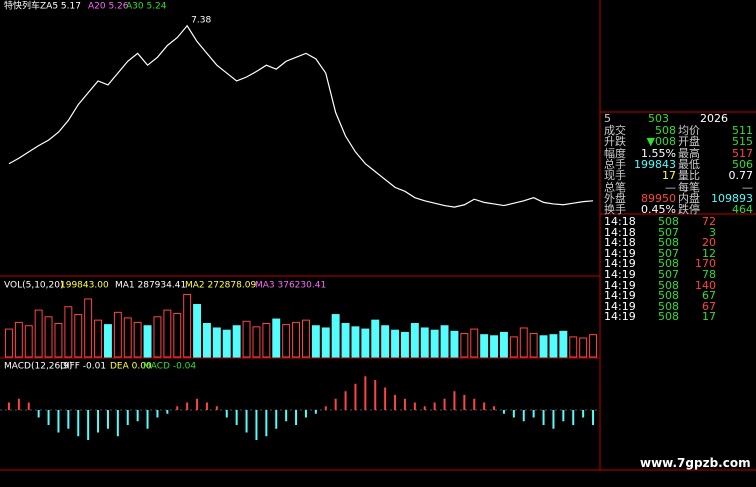 The width and height of the screenshot is (756, 487). Describe the element at coordinates (689, 130) in the screenshot. I see `quote-label: 均价` at that location.